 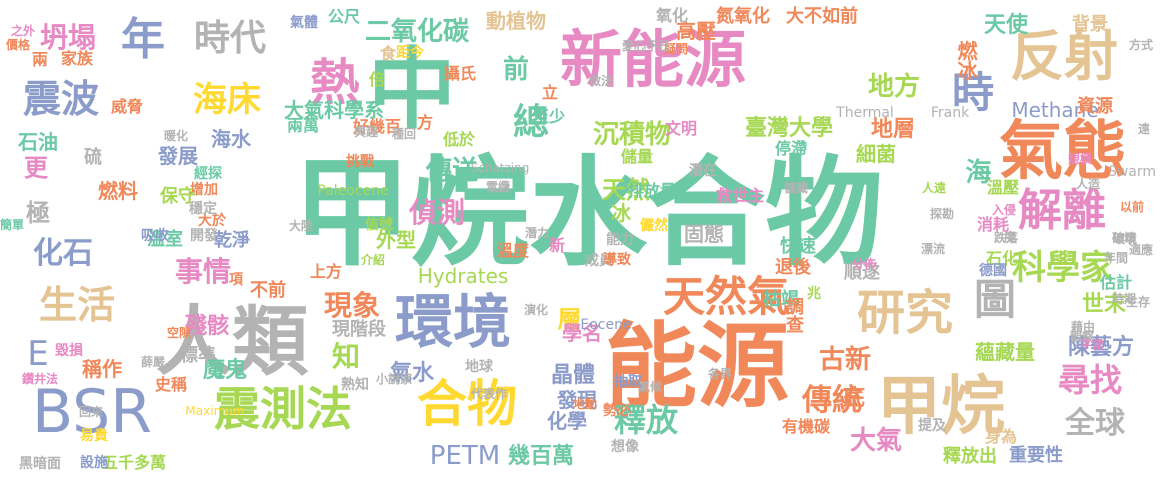 What do you see at coordinates (793, 315) in the screenshot?
I see `cloud-word: 調查` at bounding box center [793, 315].